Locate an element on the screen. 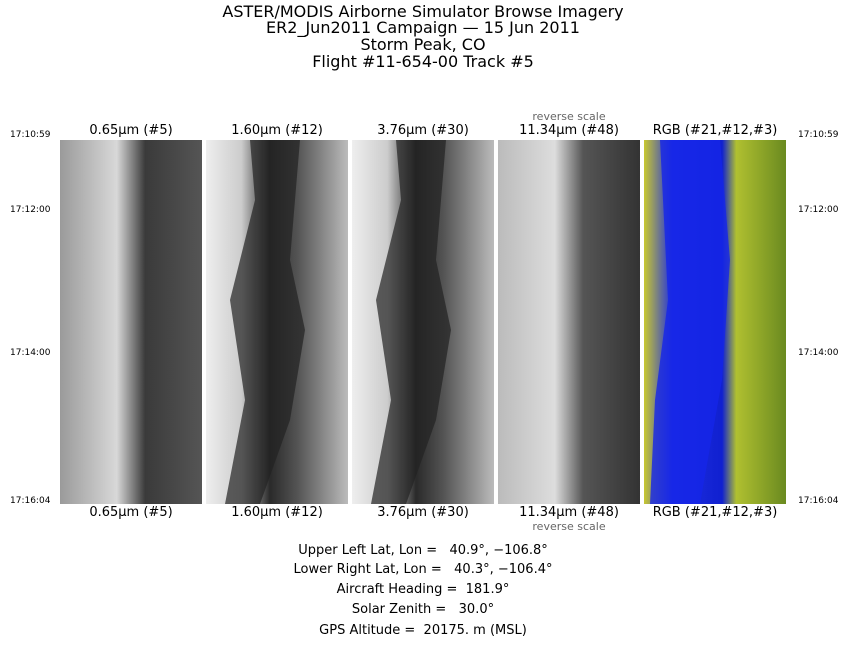  info-line: Aircraft Heading = 181.9° is located at coordinates (423, 589).